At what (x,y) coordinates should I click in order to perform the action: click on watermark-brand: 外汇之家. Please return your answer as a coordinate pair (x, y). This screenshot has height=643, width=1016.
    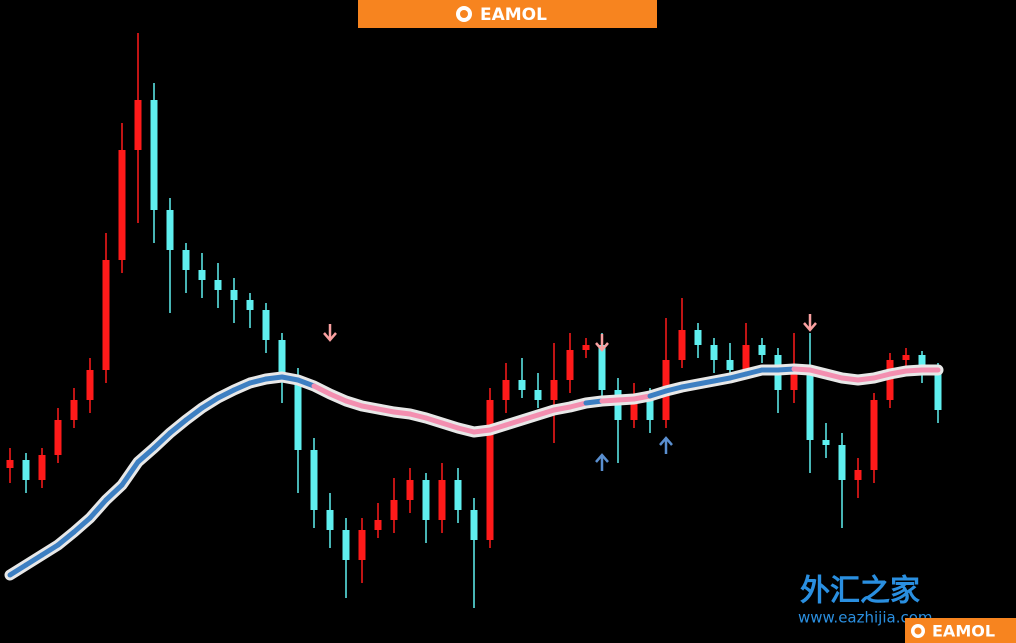
    Looking at the image, I should click on (860, 591).